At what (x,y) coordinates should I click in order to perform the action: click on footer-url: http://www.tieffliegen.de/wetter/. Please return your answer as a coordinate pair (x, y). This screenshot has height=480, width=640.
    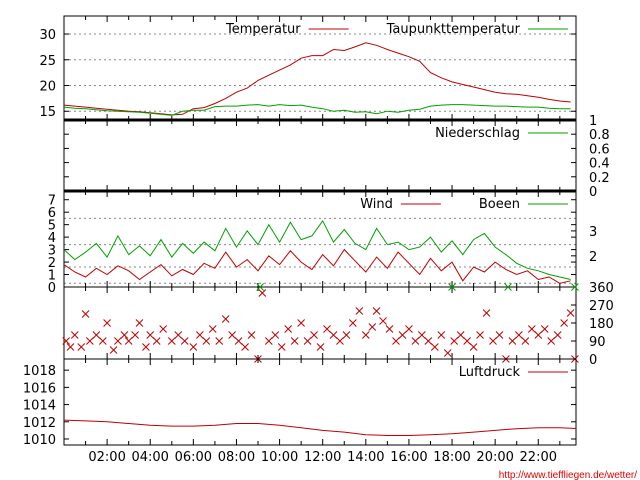
    Looking at the image, I should click on (568, 475).